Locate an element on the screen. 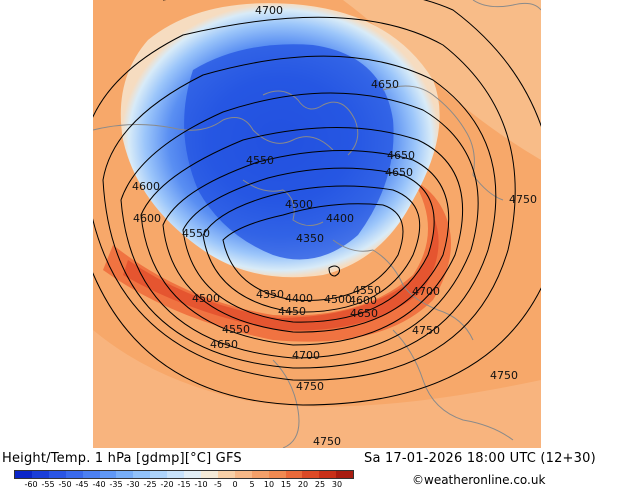 This screenshot has height=490, width=634. colorbar-tick-label: -25 is located at coordinates (150, 484).